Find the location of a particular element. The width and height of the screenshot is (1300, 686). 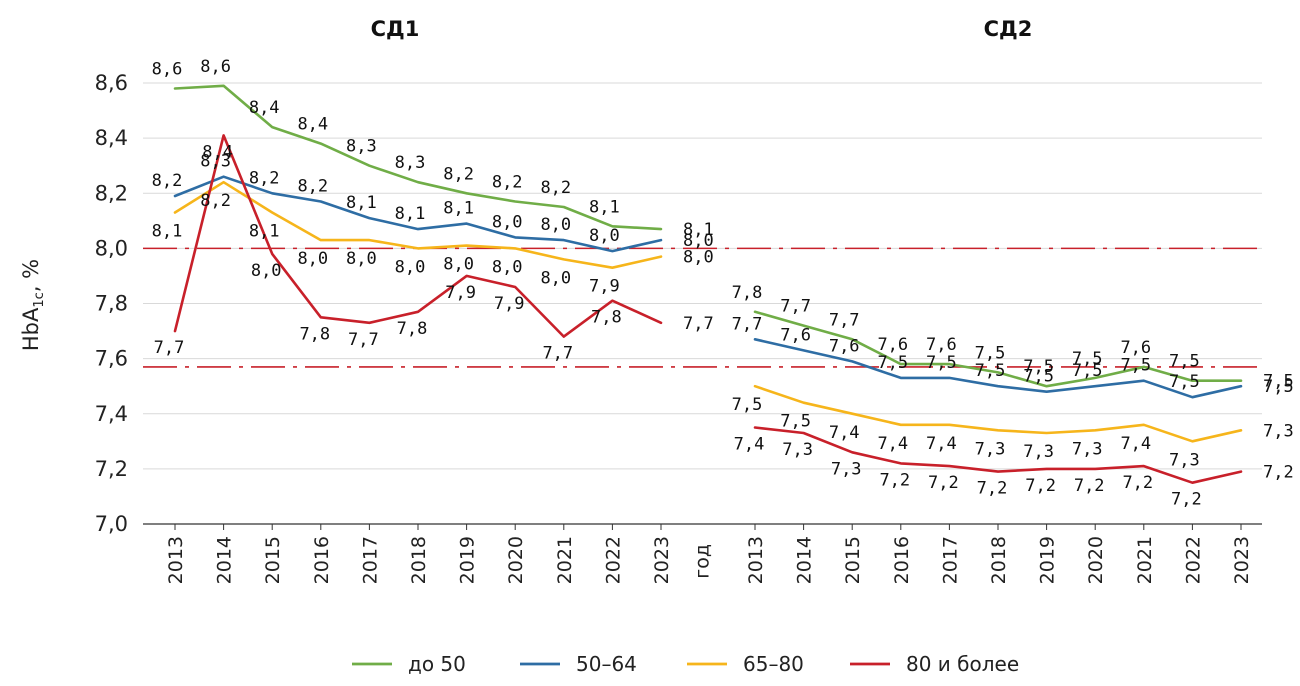

data-label: 8,6 is located at coordinates (215, 67).